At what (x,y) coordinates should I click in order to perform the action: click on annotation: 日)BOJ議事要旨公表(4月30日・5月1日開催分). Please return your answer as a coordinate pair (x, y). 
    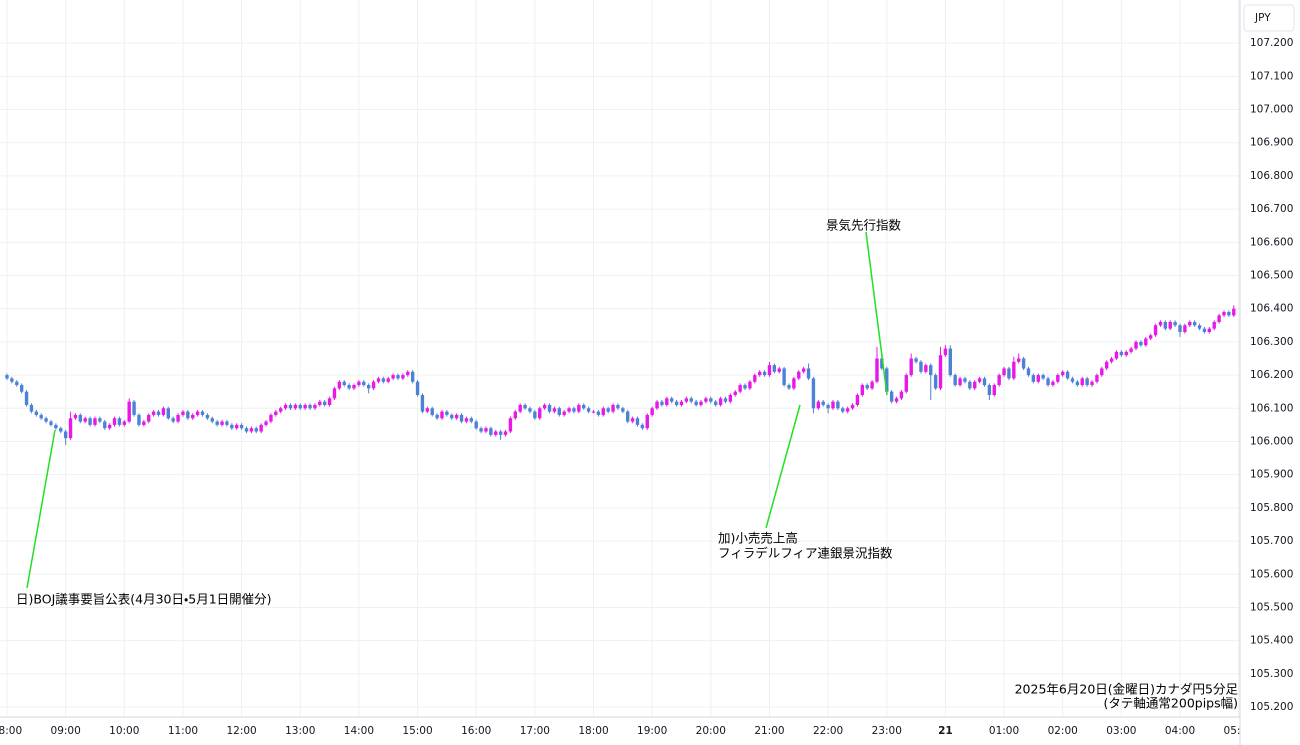
    Looking at the image, I should click on (144, 599).